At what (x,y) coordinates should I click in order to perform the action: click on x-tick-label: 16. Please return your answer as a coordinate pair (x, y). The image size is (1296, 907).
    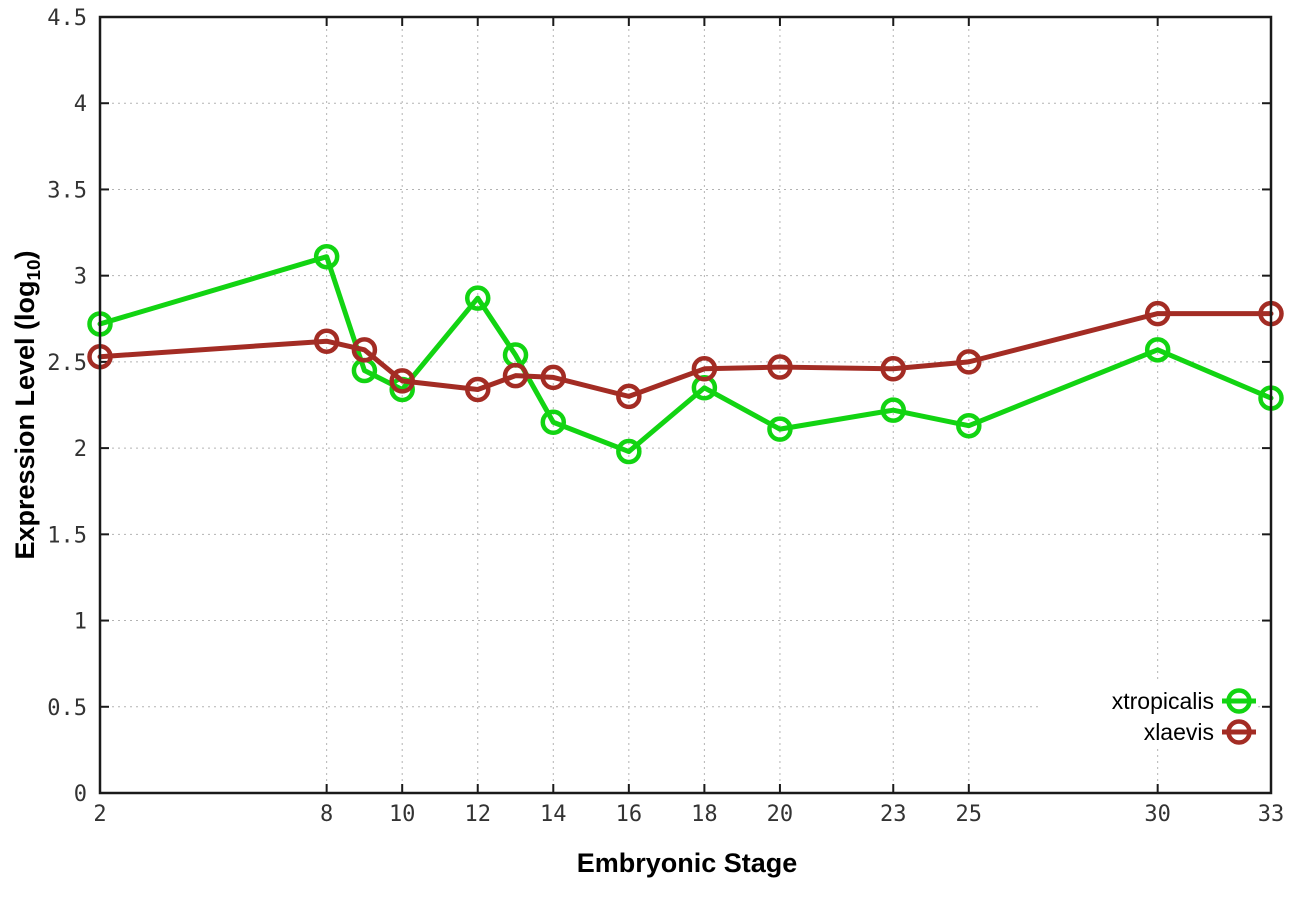
    Looking at the image, I should click on (629, 814).